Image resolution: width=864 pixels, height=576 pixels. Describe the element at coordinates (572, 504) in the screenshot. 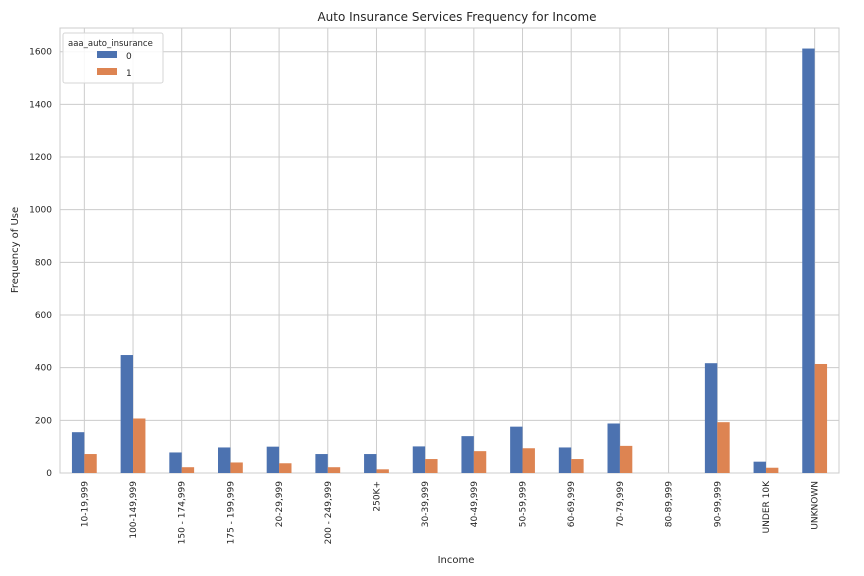

I see `x-tick-label: 60-69,999` at that location.